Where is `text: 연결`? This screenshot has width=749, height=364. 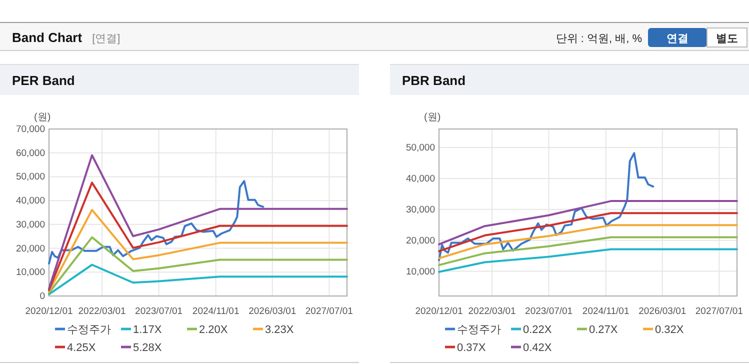 text: 연결 is located at coordinates (677, 39).